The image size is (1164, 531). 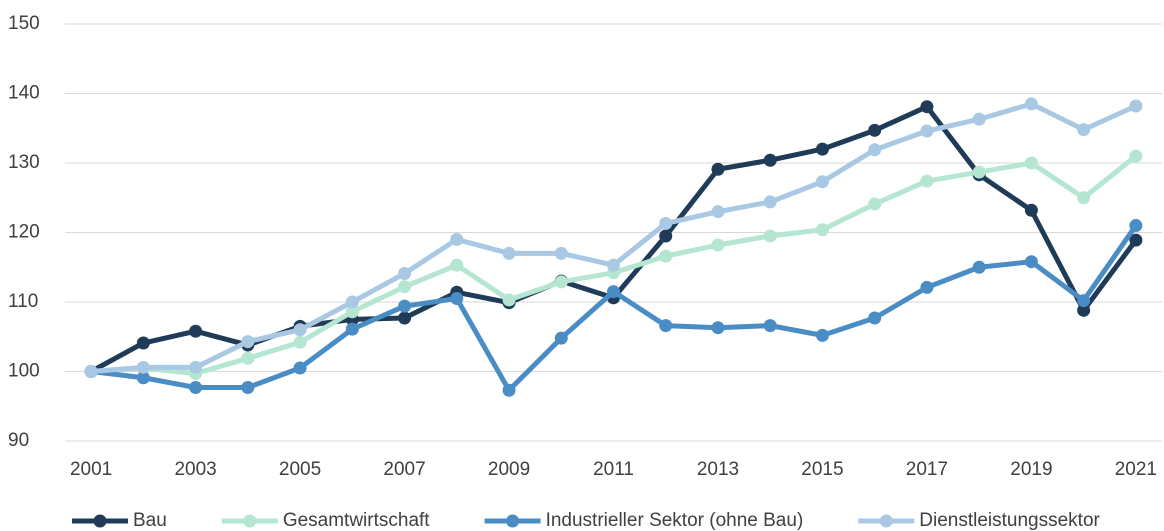 What do you see at coordinates (927, 469) in the screenshot?
I see `x-tick-label: 2017` at bounding box center [927, 469].